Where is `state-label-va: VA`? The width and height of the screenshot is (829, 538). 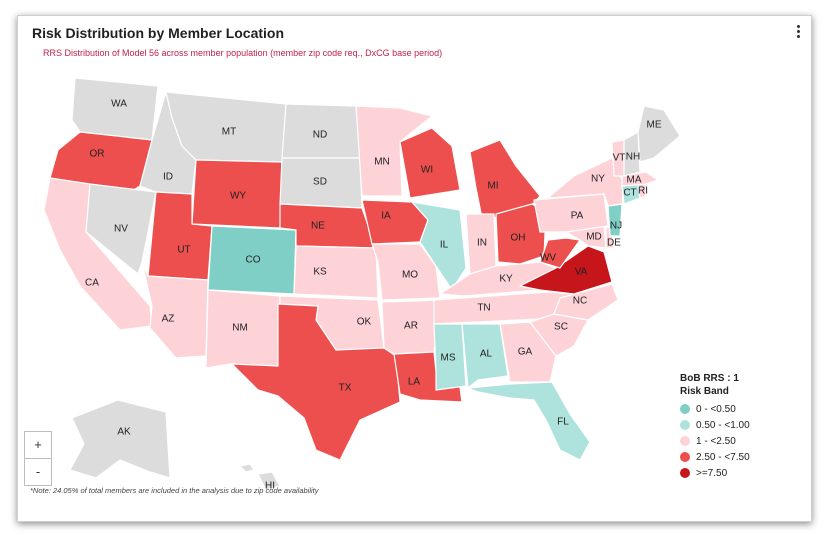
state-label-va: VA is located at coordinates (581, 272).